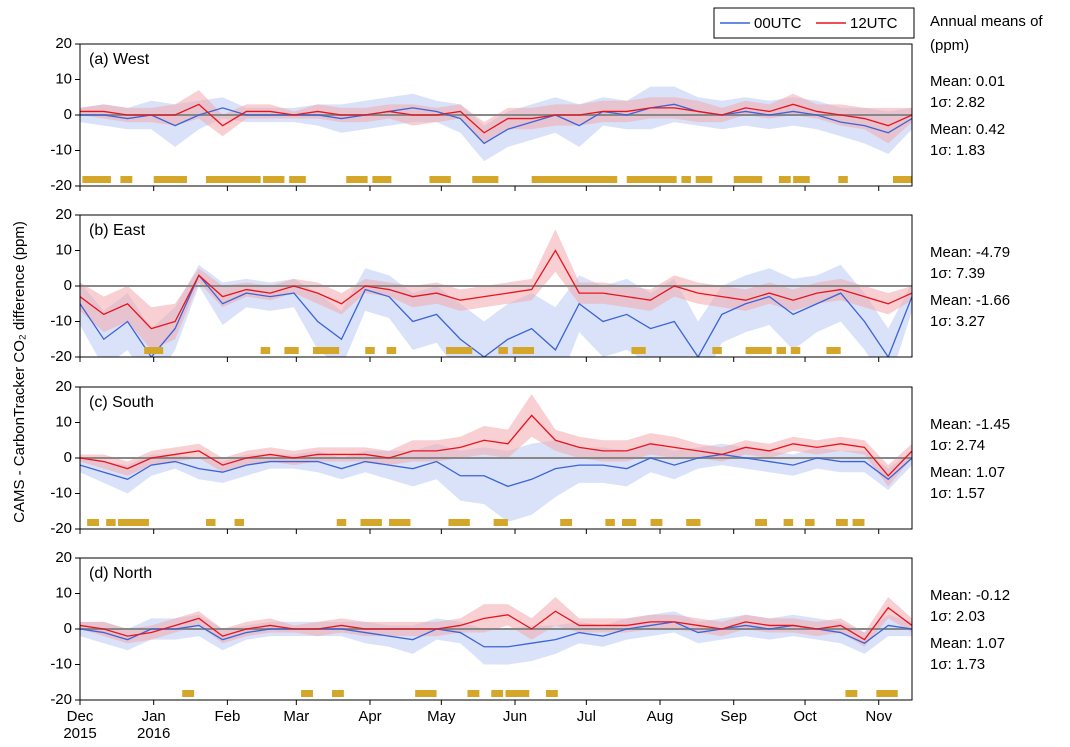 The width and height of the screenshot is (1070, 747). Describe the element at coordinates (441, 716) in the screenshot. I see `x-tick-label: May` at that location.